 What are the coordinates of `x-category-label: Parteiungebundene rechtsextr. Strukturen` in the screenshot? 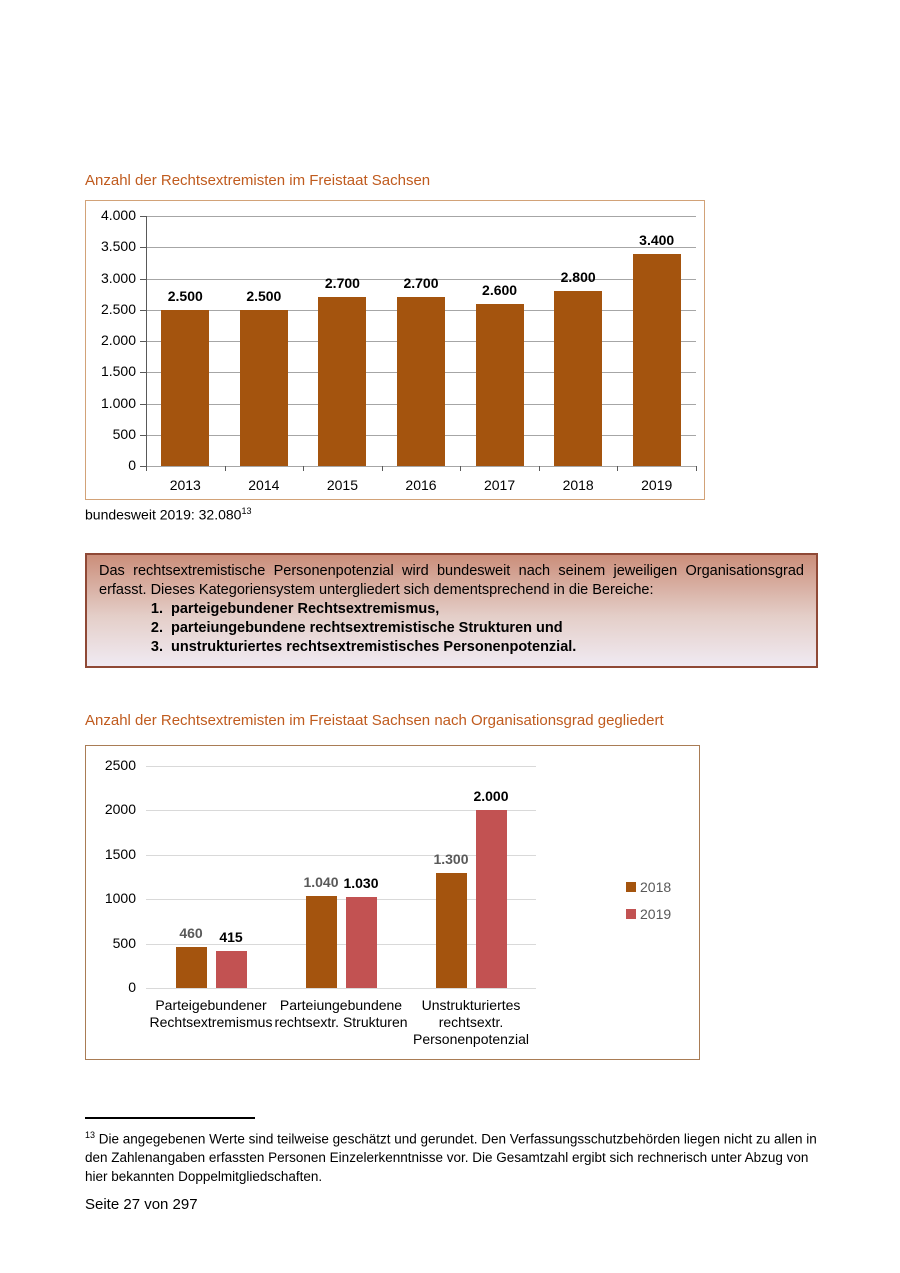 It's located at (341, 1013).